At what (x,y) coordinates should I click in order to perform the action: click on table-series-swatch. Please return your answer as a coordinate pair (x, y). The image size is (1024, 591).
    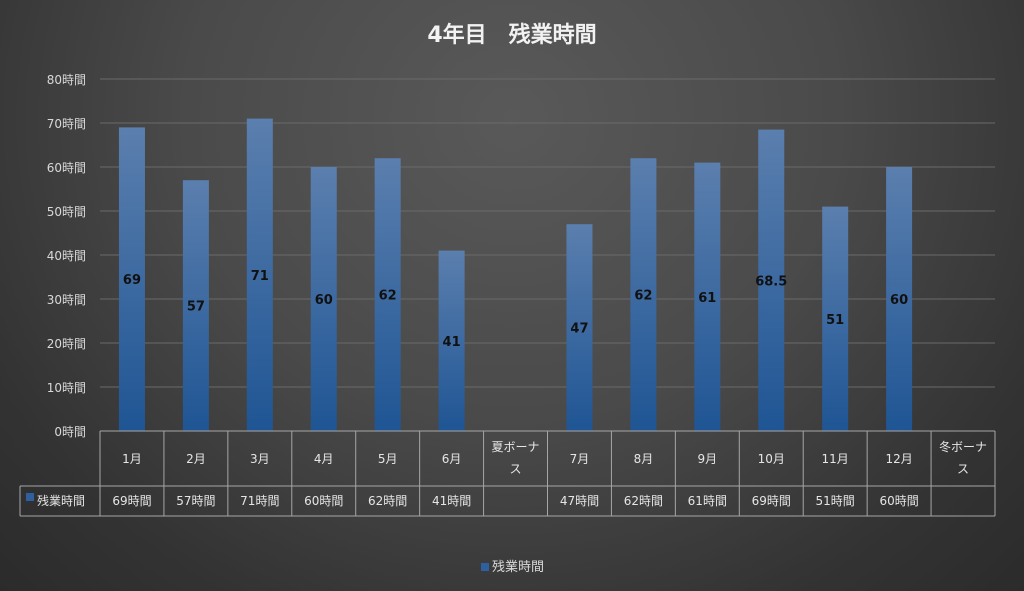
    Looking at the image, I should click on (30, 497).